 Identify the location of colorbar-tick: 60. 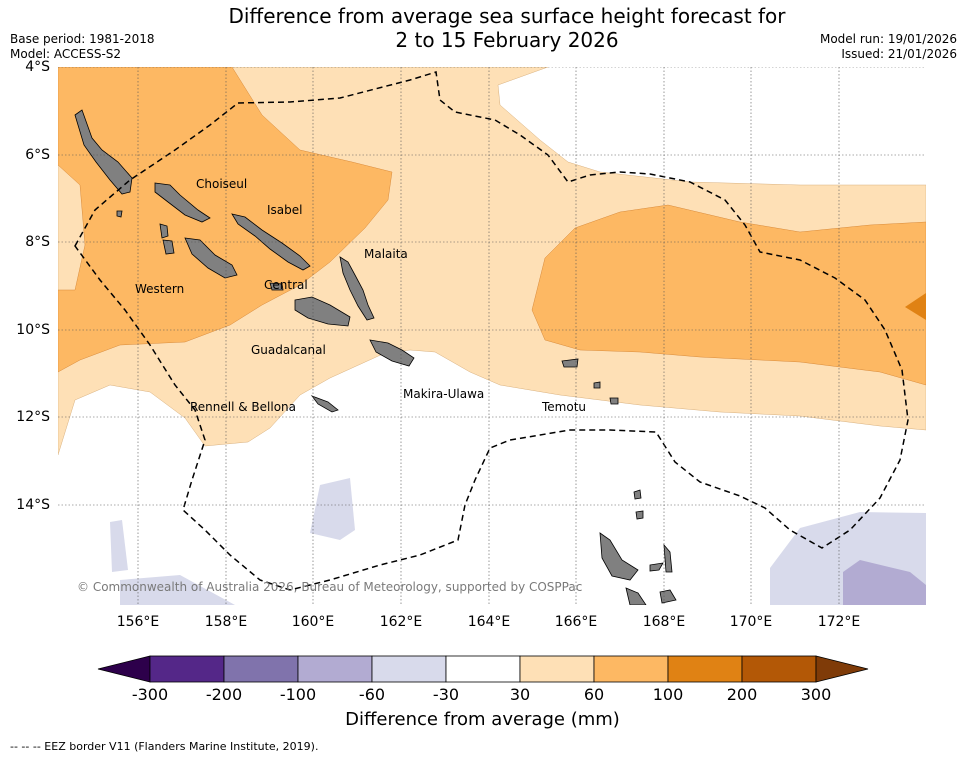
(594, 694).